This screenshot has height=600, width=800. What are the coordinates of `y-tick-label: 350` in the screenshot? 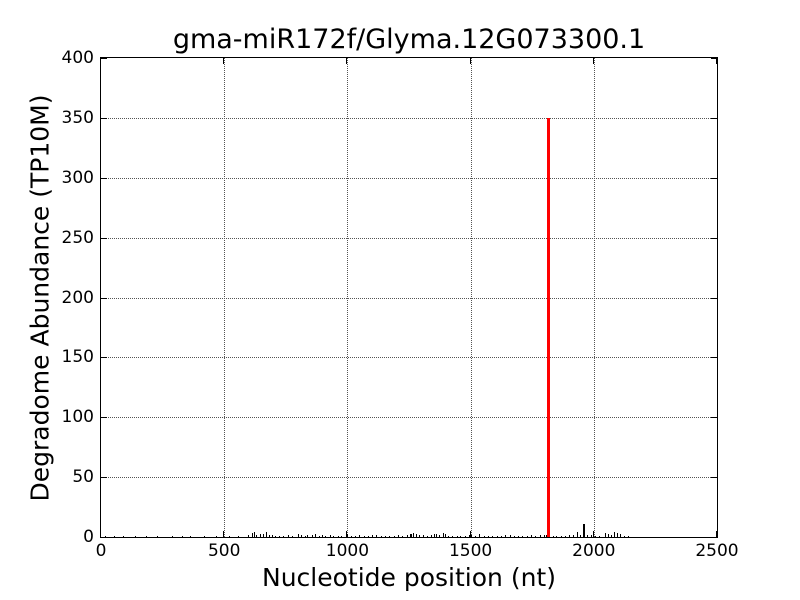 It's located at (77, 117).